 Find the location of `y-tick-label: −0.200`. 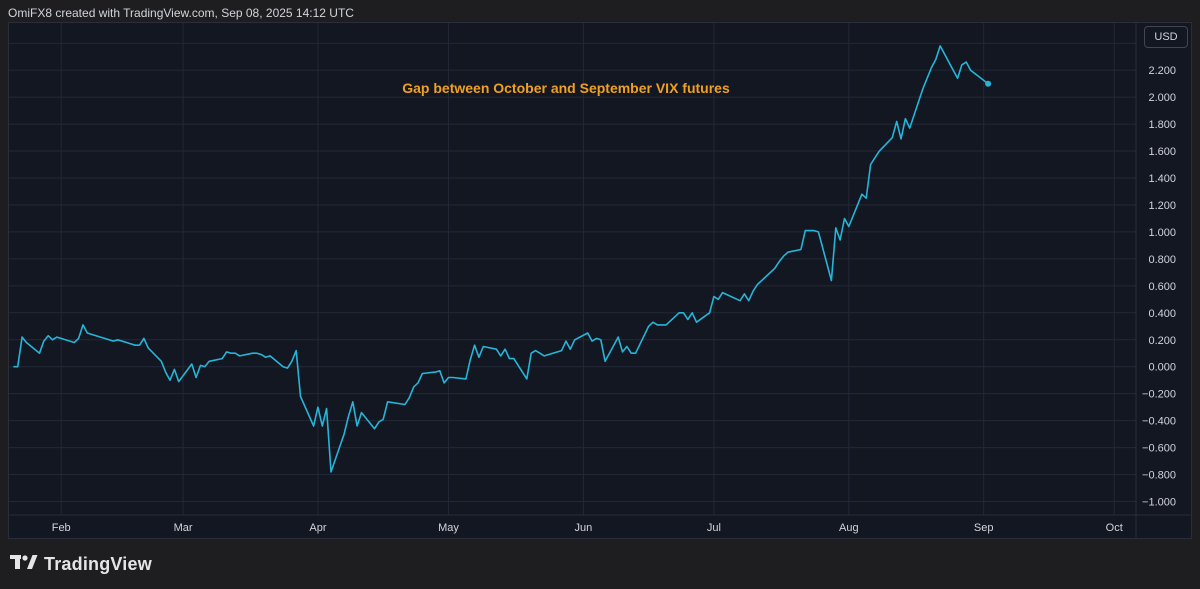

y-tick-label: −0.200 is located at coordinates (1159, 395).